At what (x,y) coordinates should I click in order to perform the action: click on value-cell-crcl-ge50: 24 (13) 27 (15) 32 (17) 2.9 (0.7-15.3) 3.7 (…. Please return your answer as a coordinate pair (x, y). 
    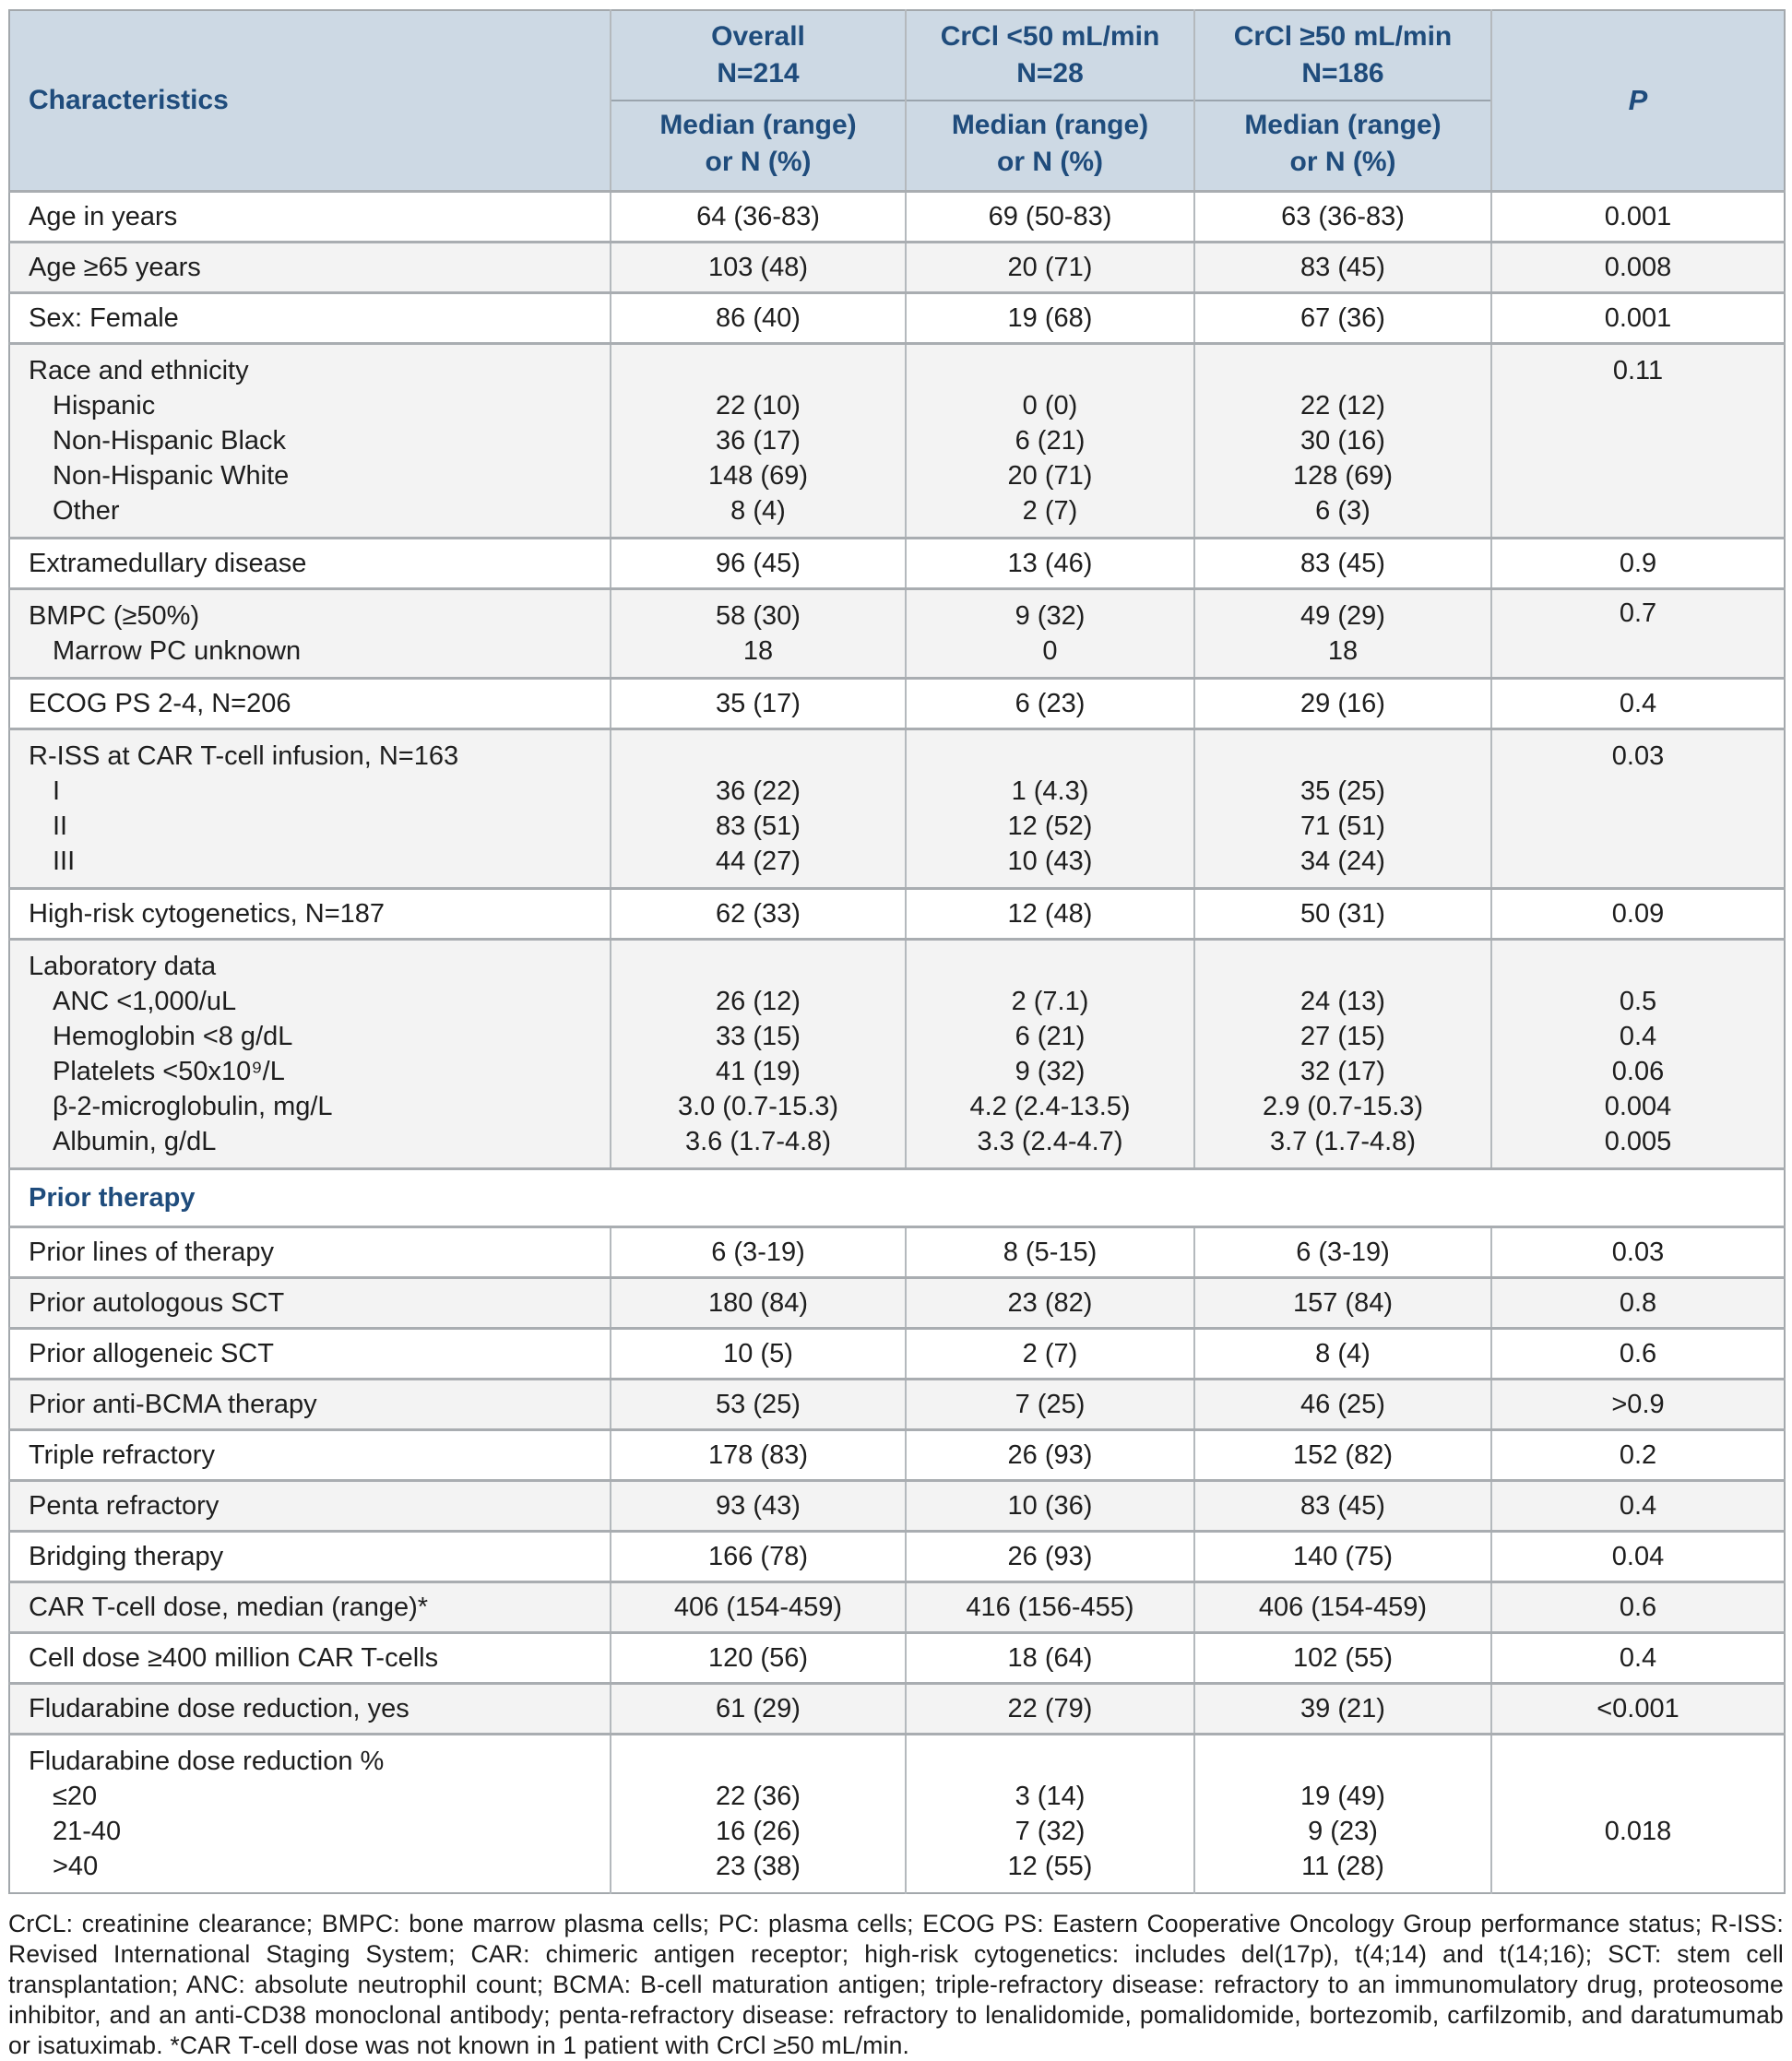
    Looking at the image, I should click on (1342, 1054).